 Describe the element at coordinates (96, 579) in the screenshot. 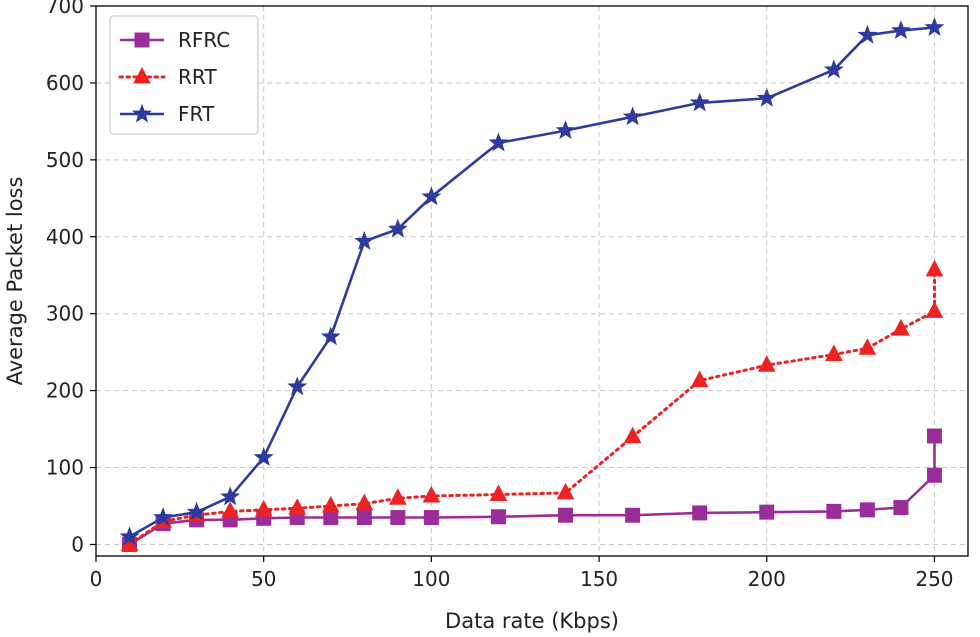

I see `x-tick-label: 0` at that location.